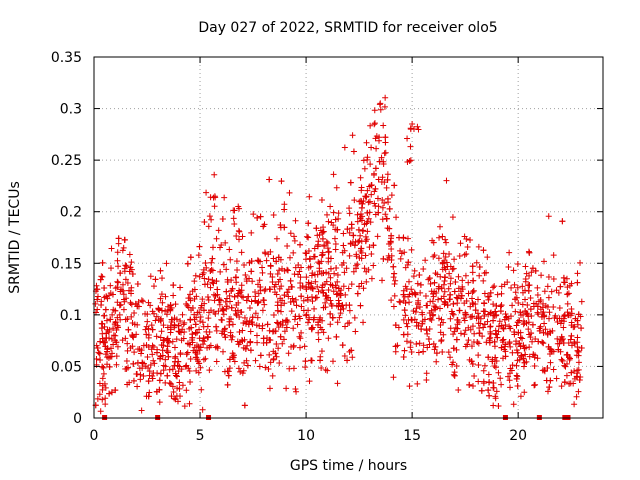  What do you see at coordinates (200, 436) in the screenshot?
I see `x-tick-label: 5` at bounding box center [200, 436].